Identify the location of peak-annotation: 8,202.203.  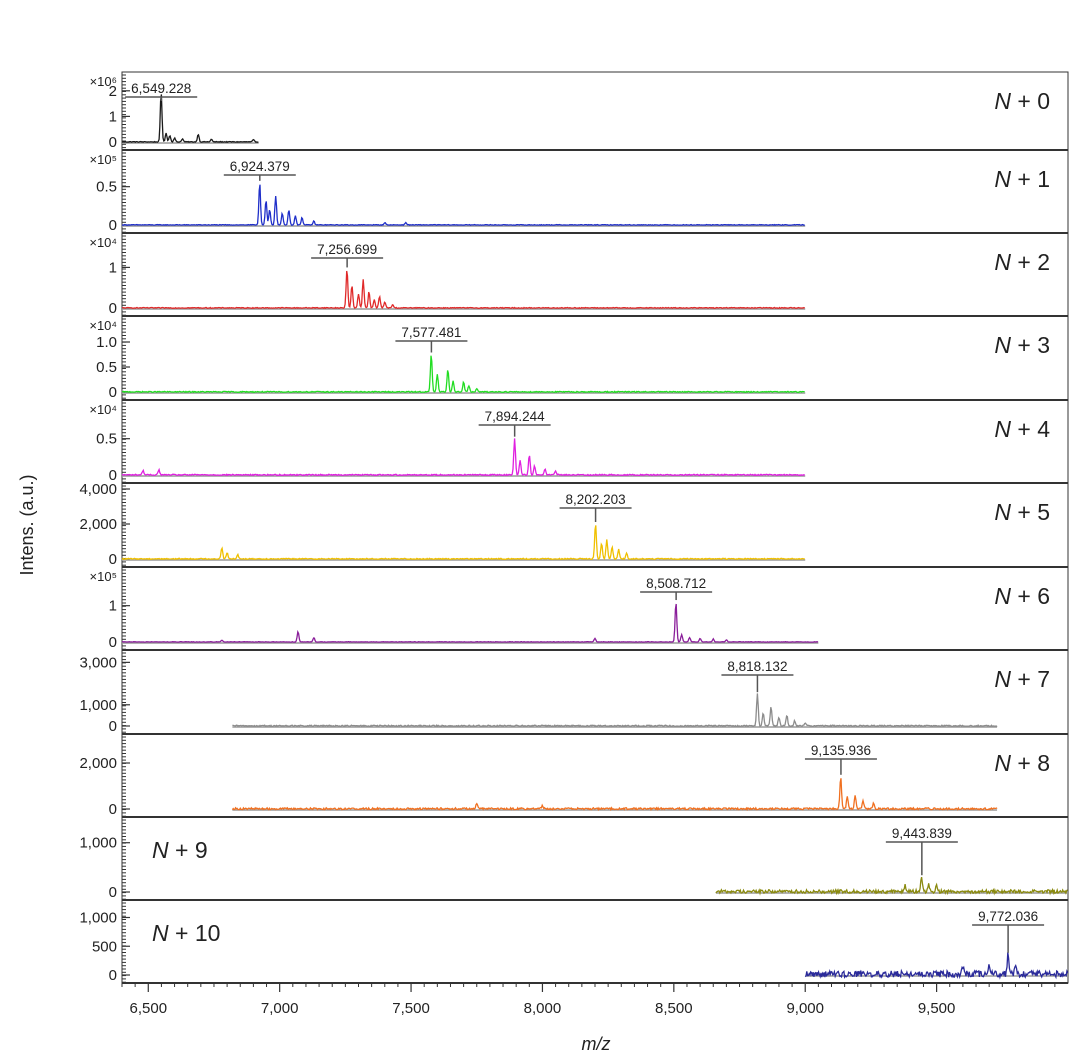
(595, 507).